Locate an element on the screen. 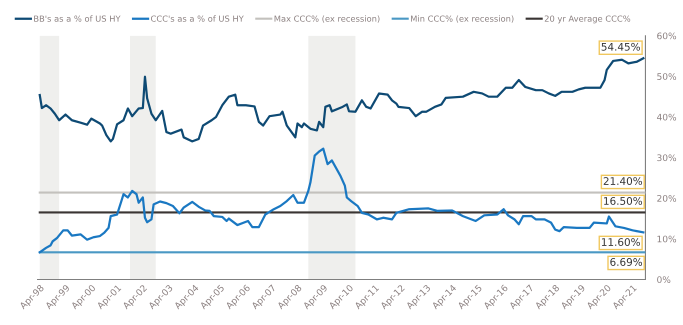  annotation: 21.40% is located at coordinates (623, 181).